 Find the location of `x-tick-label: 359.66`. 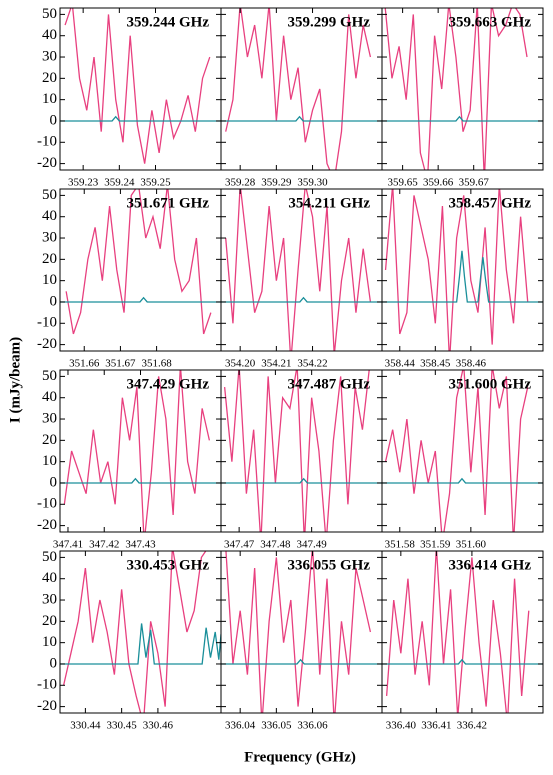

x-tick-label: 359.66 is located at coordinates (438, 183).